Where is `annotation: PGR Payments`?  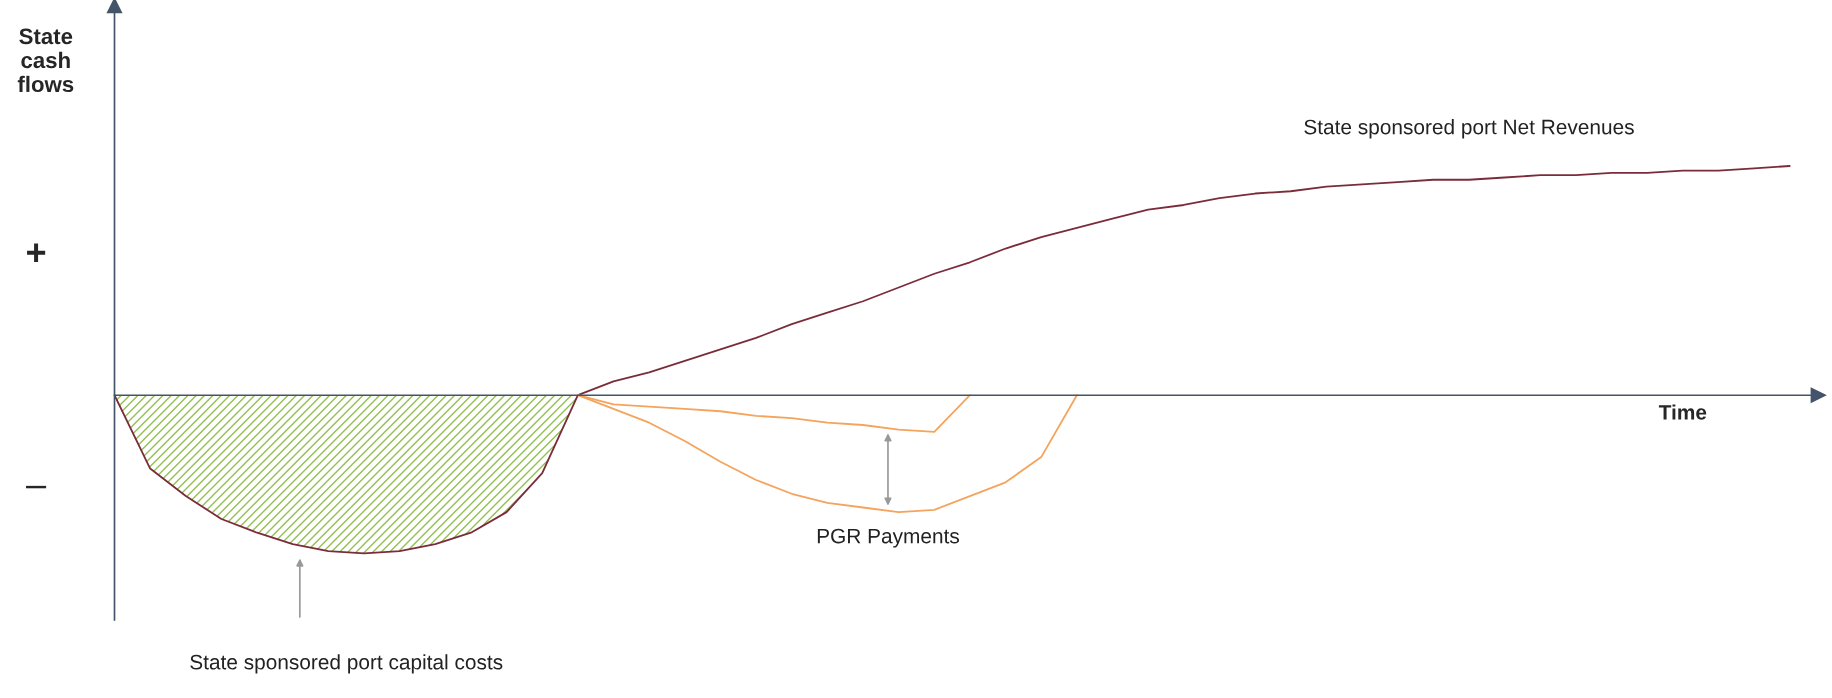 annotation: PGR Payments is located at coordinates (888, 538).